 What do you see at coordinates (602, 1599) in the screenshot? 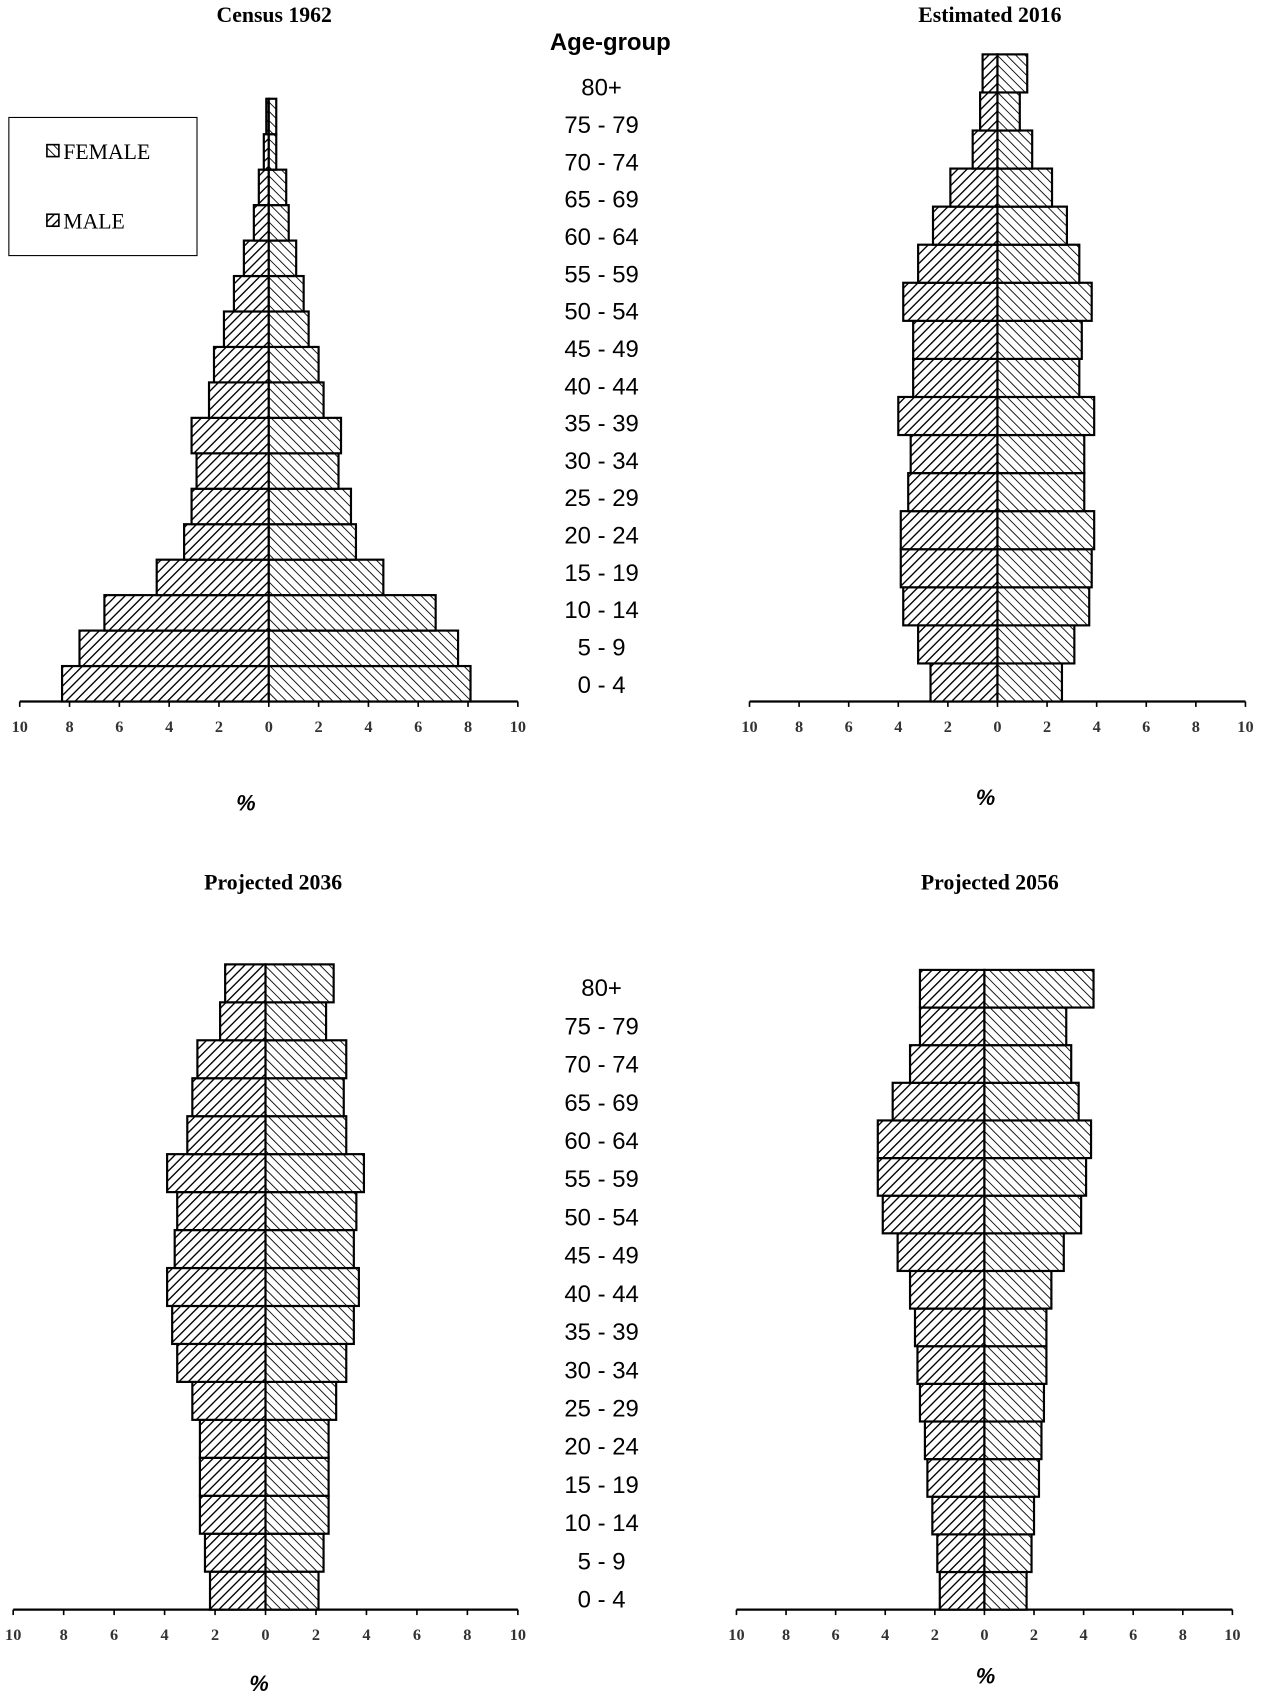
I see `age-group-label: 0 - 4` at bounding box center [602, 1599].